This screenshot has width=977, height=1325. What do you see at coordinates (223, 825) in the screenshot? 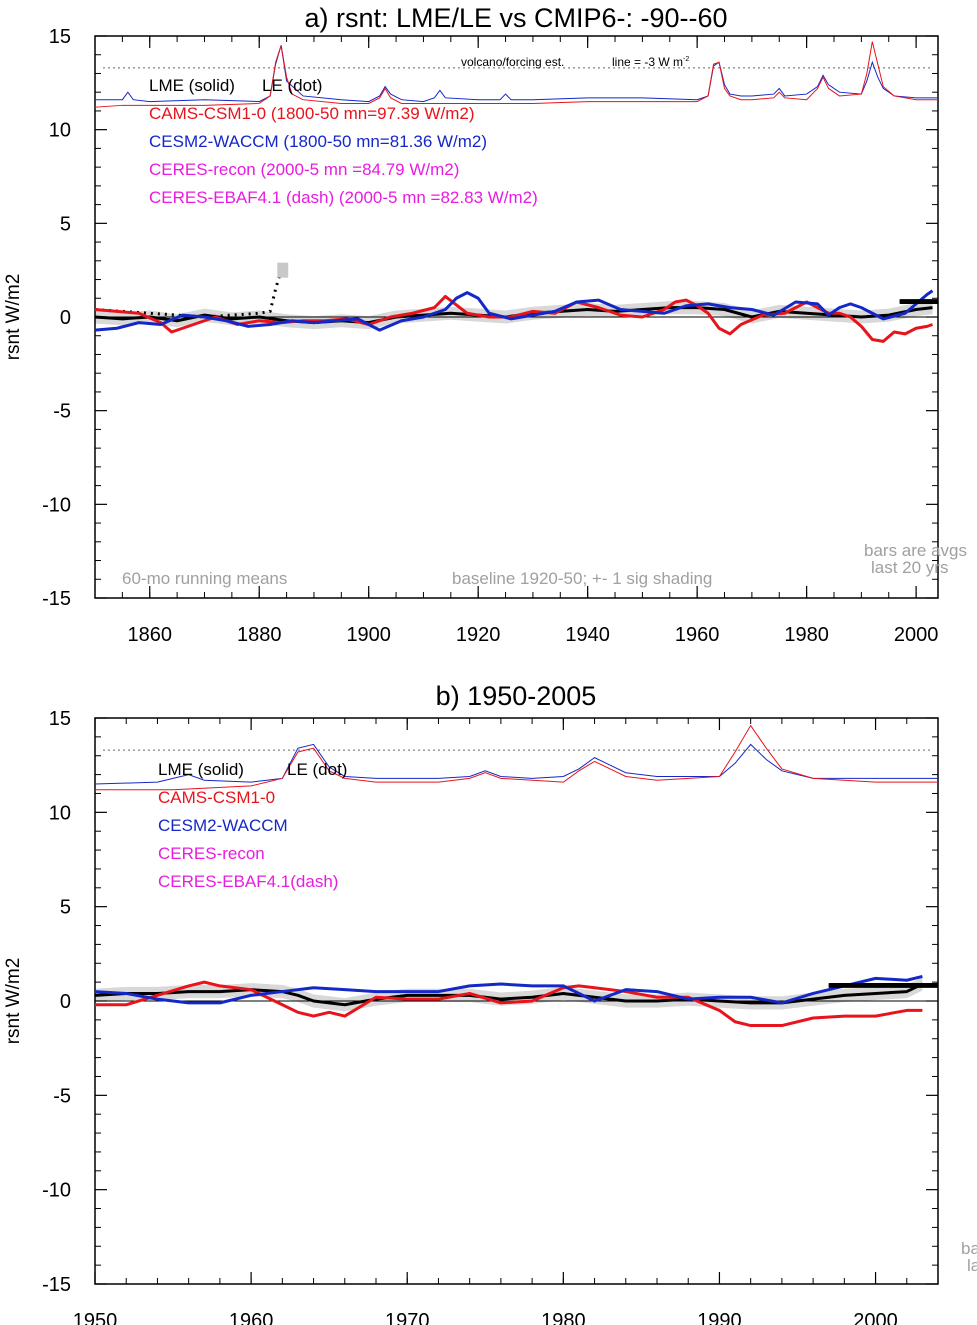
I see `legend-cesm2: CESM2-WACCM` at bounding box center [223, 825].